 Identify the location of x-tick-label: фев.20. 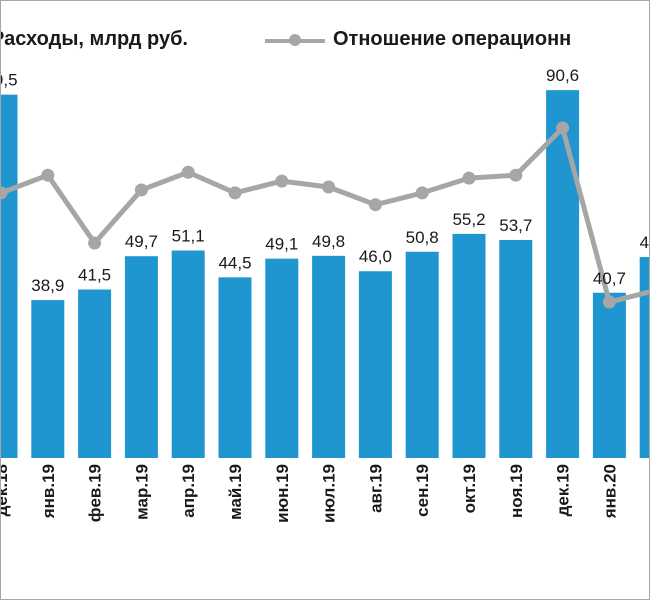
(648, 493).